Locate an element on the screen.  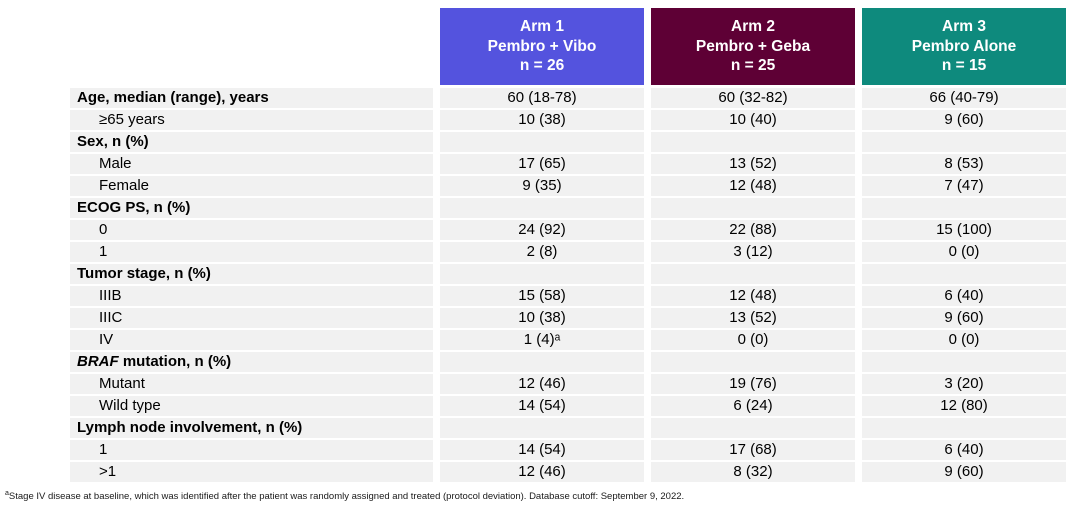
row-label: IIIB is located at coordinates (251, 296).